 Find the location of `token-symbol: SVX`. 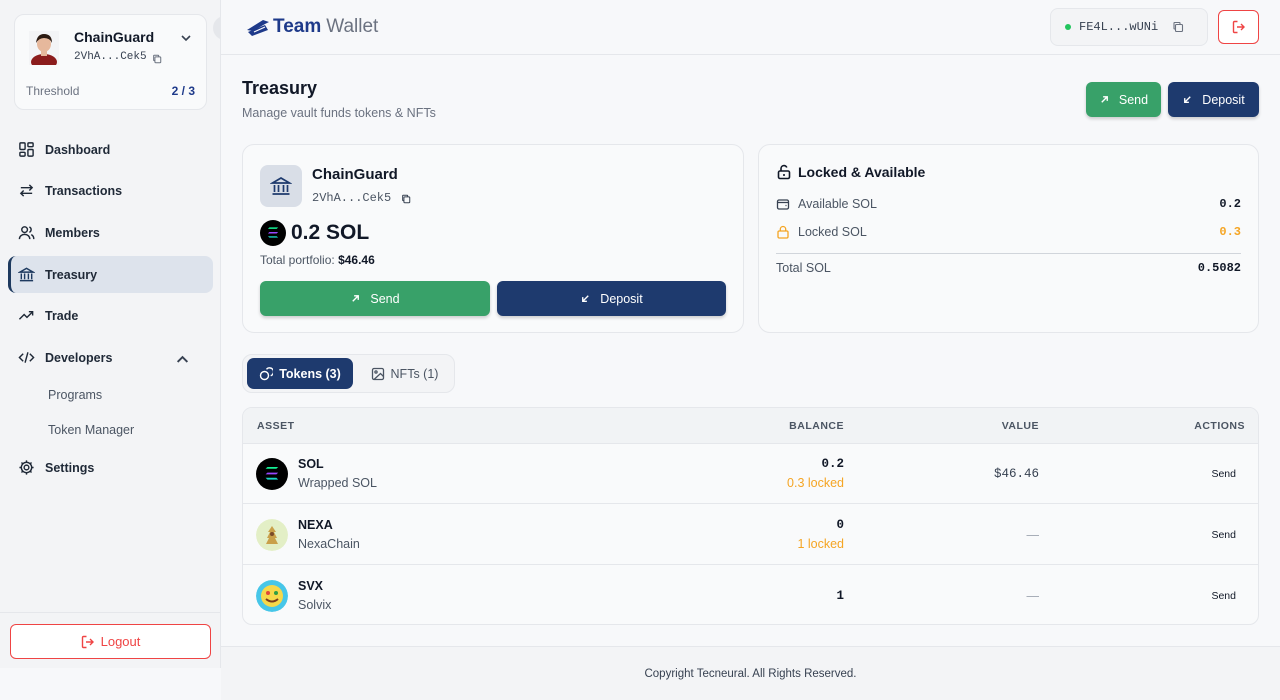

token-symbol: SVX is located at coordinates (311, 586).